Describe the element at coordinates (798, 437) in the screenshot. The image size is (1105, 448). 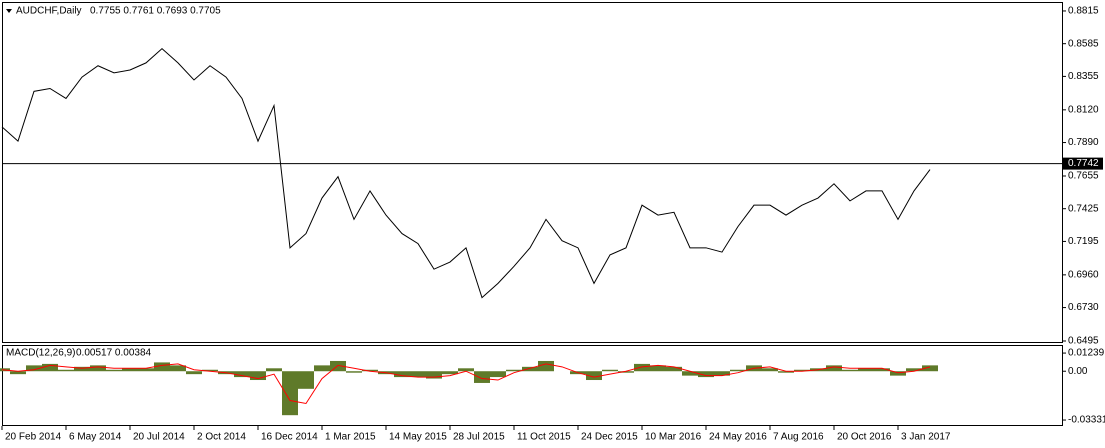
I see `x-tick-label: 7 Aug 2016` at that location.